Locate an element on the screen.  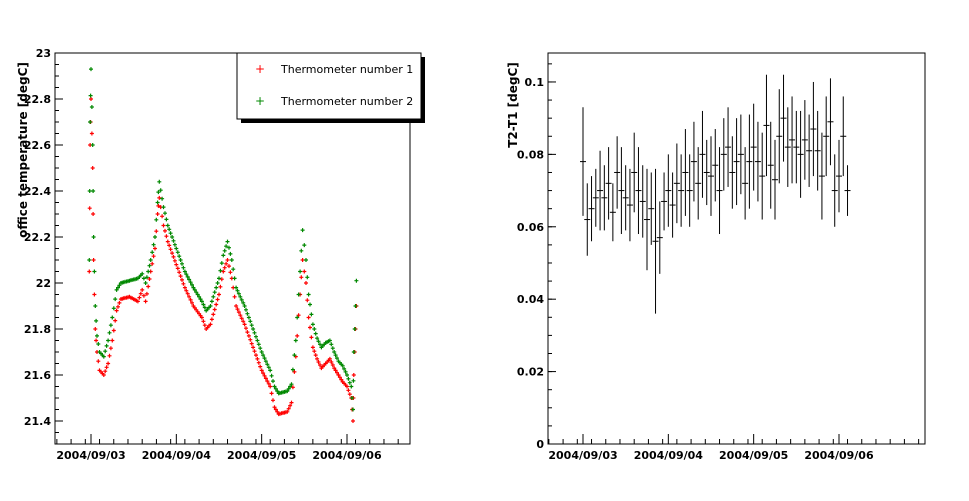
right-y-tick-label: 0.04 is located at coordinates (530, 299).